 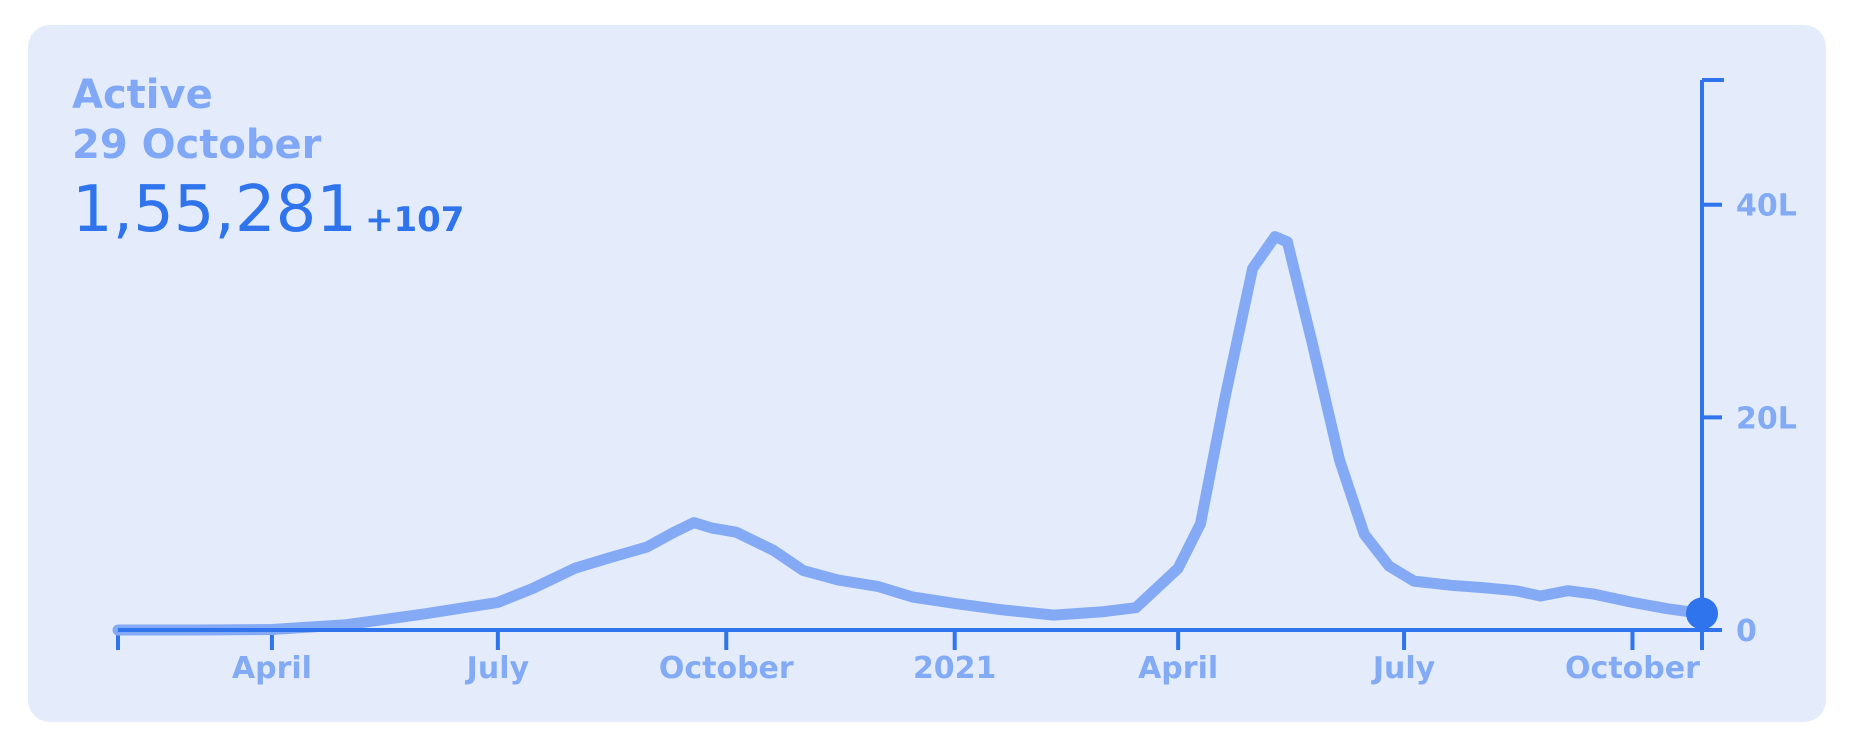 I want to click on y-tick-label-0: 0, so click(x=1746, y=631).